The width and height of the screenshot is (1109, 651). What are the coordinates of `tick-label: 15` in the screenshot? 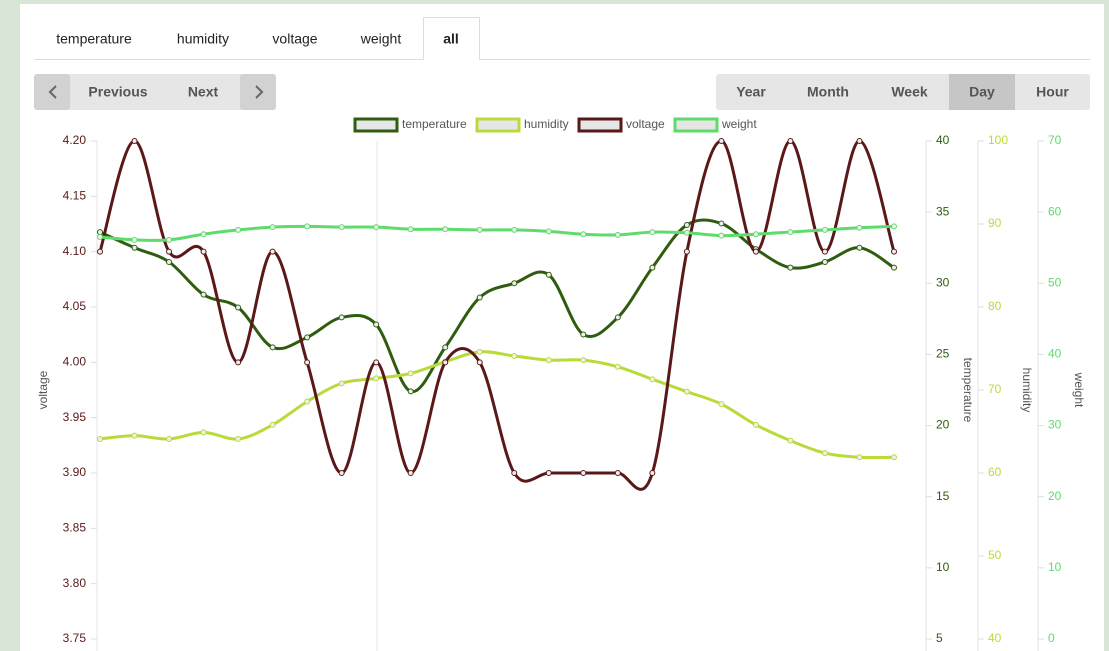 It's located at (943, 496).